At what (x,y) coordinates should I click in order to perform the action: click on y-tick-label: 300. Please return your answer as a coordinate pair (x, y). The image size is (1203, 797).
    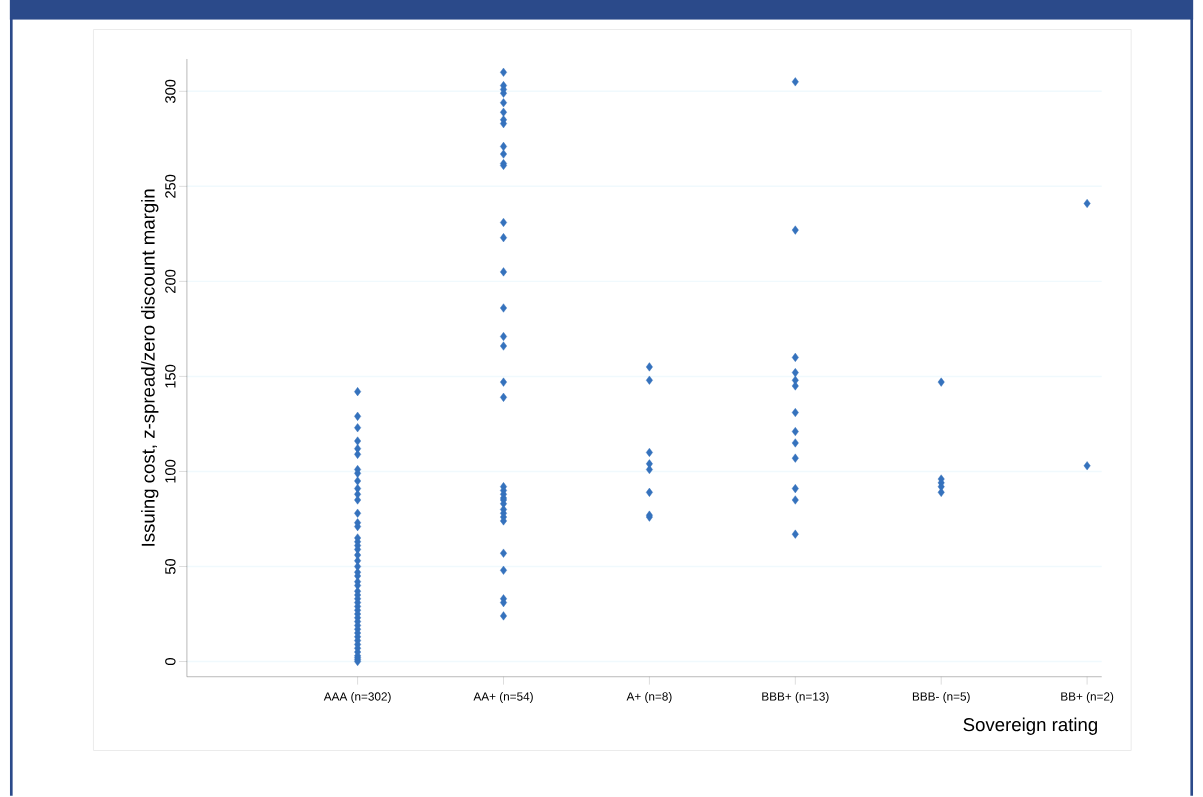
    Looking at the image, I should click on (170, 91).